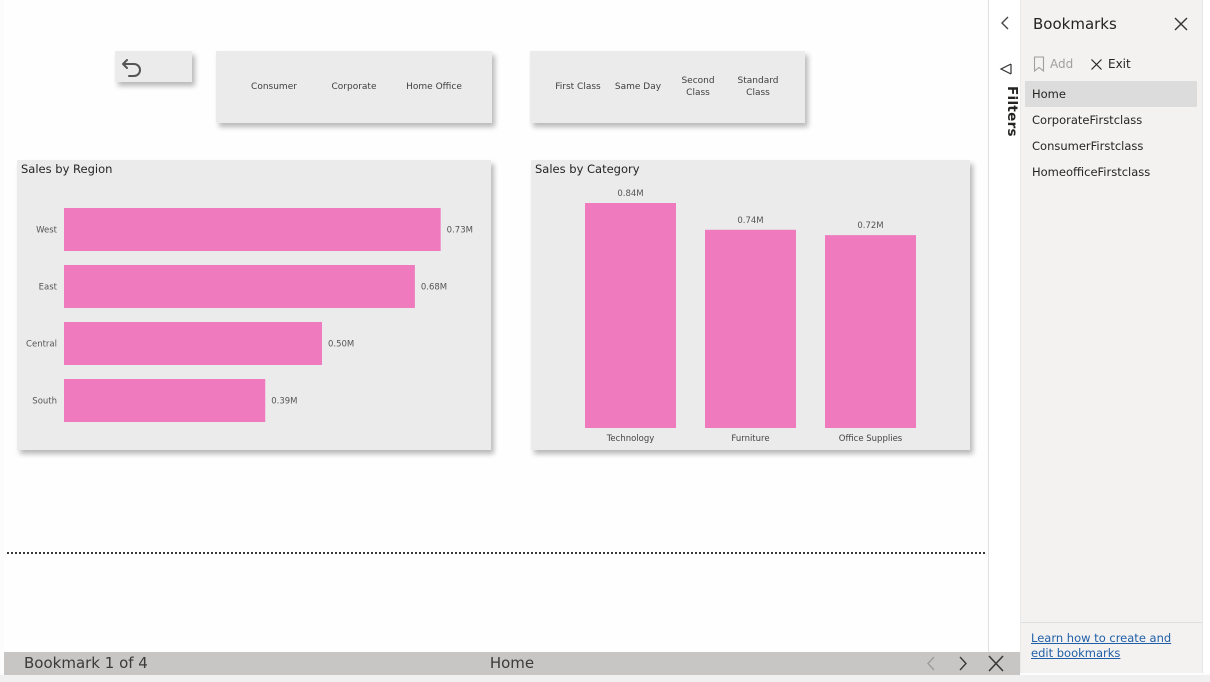  What do you see at coordinates (284, 402) in the screenshot?
I see `region-data-label: 0.39M` at bounding box center [284, 402].